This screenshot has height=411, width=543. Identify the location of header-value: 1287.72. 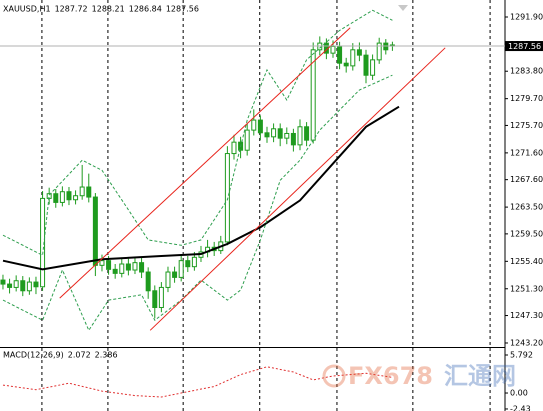
(71, 9).